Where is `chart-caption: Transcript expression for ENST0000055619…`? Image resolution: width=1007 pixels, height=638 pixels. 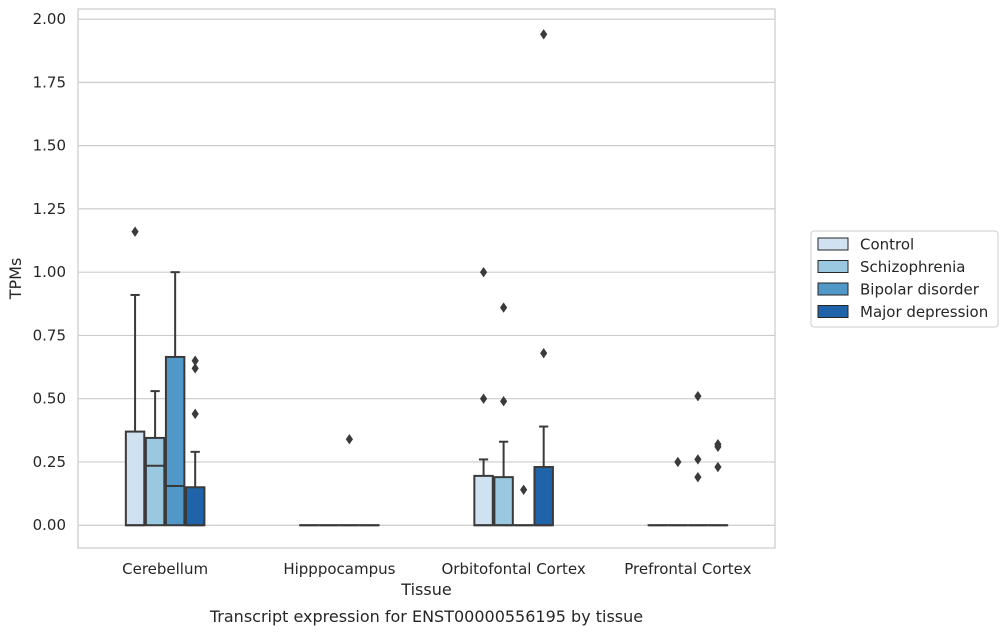
chart-caption: Transcript expression for ENST0000055619… is located at coordinates (426, 616).